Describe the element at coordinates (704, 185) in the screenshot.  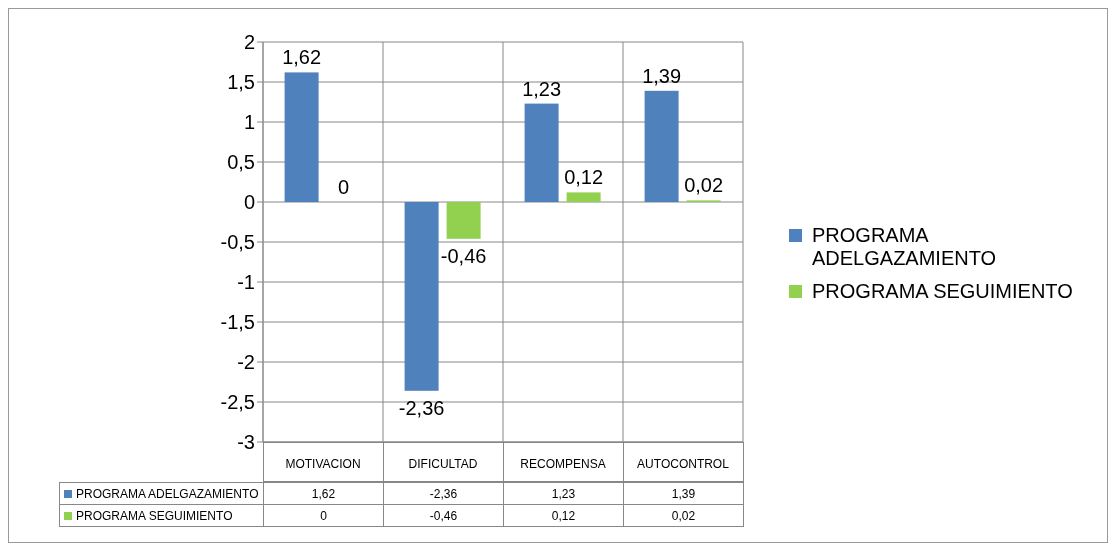
I see `text: 0,02` at that location.